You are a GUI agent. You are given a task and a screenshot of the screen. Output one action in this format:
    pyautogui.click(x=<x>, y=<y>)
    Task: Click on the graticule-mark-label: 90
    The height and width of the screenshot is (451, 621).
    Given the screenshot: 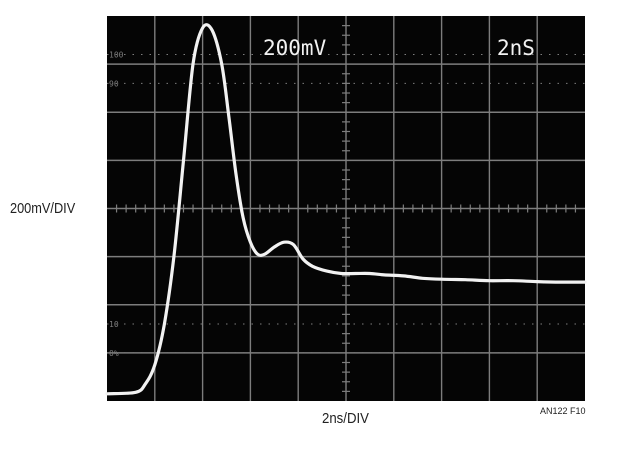 What is the action you would take?
    pyautogui.click(x=114, y=83)
    